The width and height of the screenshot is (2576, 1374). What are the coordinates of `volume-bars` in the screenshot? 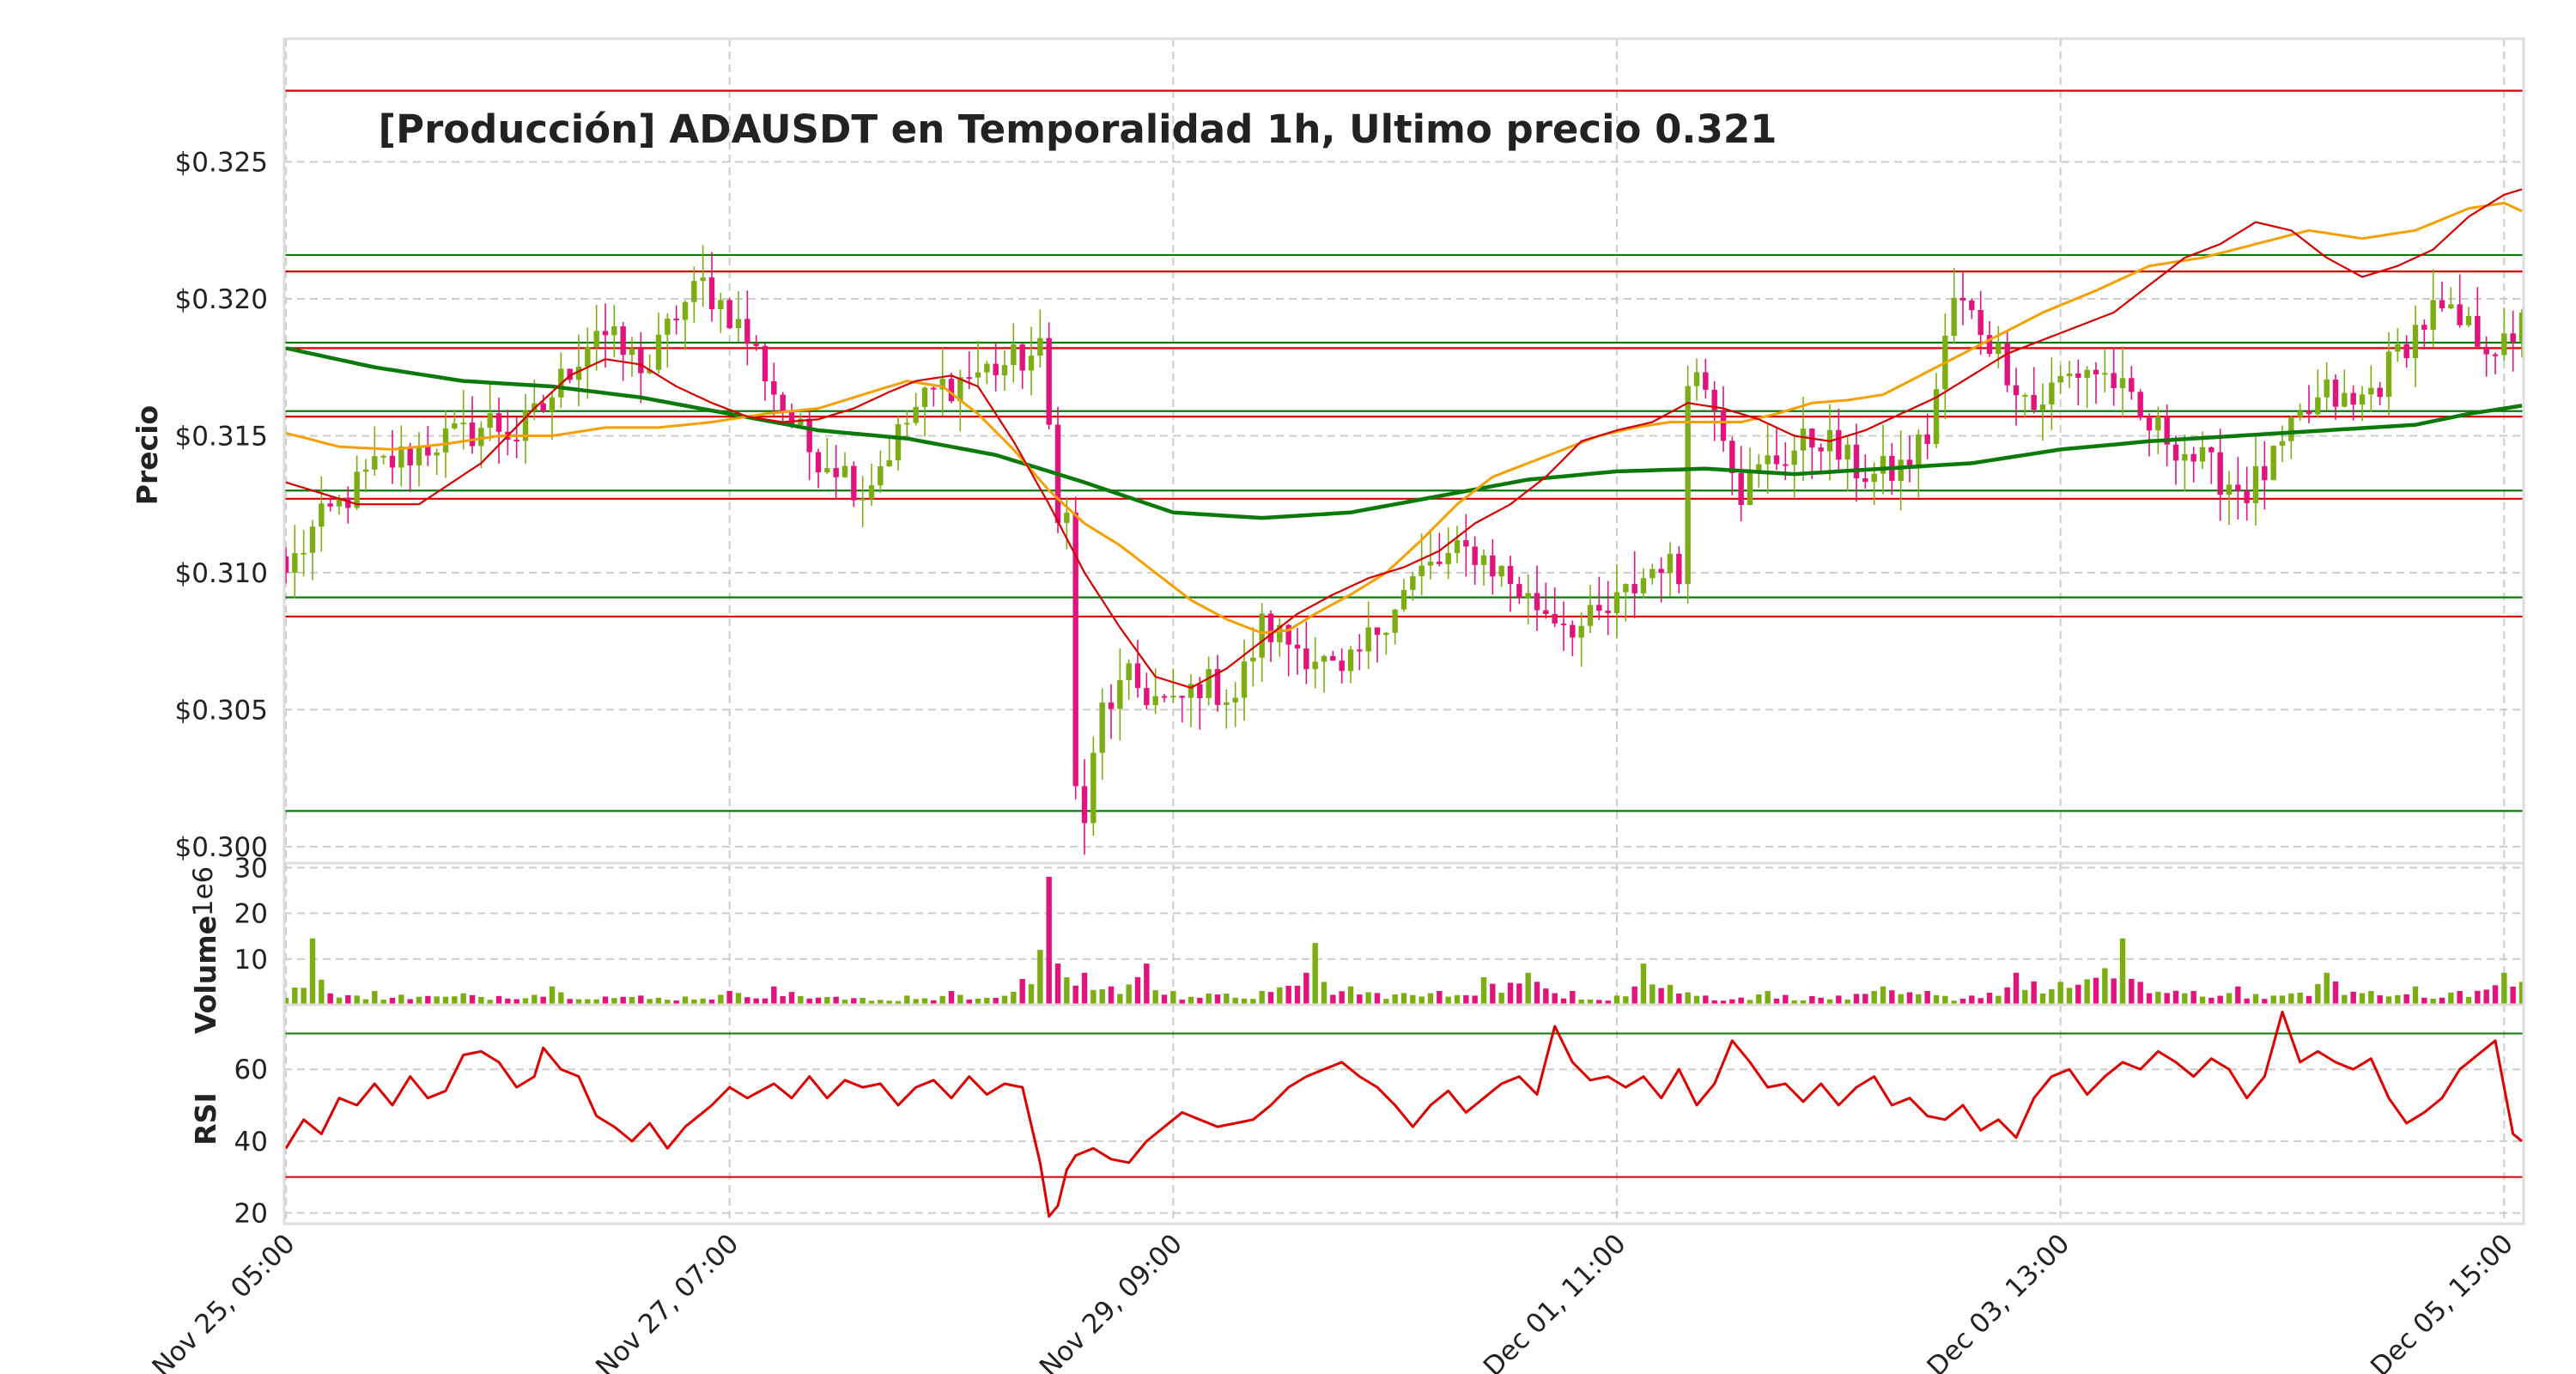 It's located at (1404, 940).